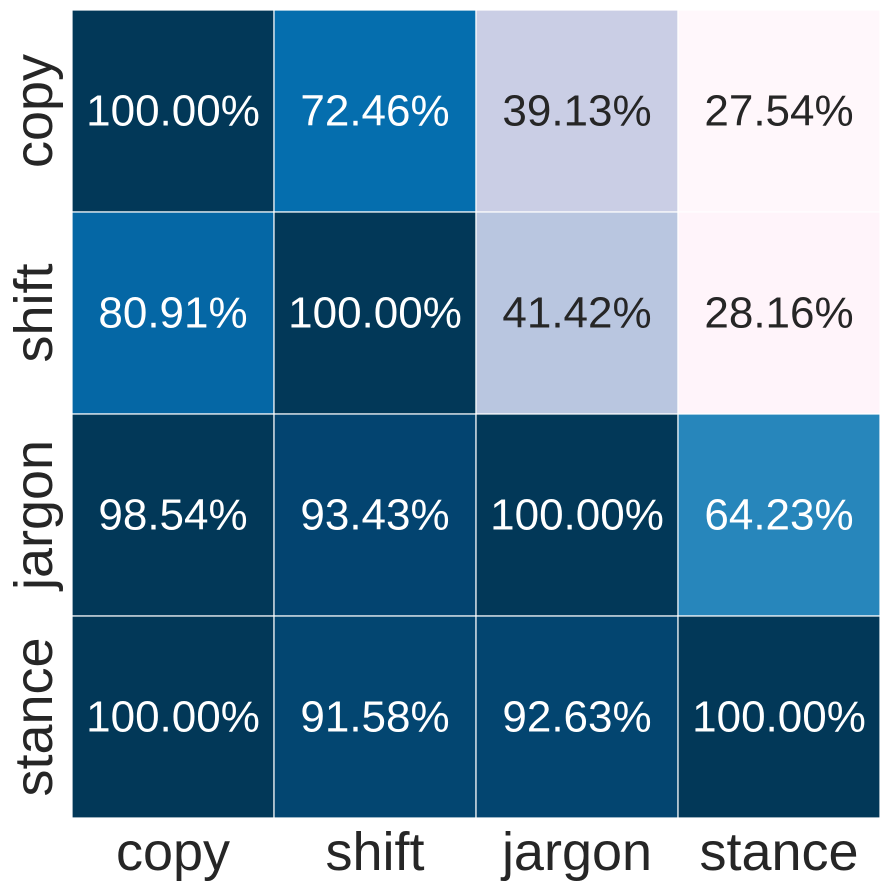  I want to click on heatmap-cell-jargon-stance, so click(779, 515).